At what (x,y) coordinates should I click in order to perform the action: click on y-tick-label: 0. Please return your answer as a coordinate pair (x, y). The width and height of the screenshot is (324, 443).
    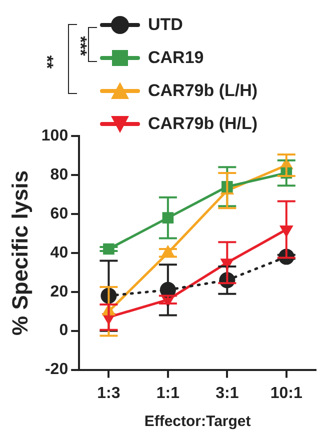
    Looking at the image, I should click on (63, 331).